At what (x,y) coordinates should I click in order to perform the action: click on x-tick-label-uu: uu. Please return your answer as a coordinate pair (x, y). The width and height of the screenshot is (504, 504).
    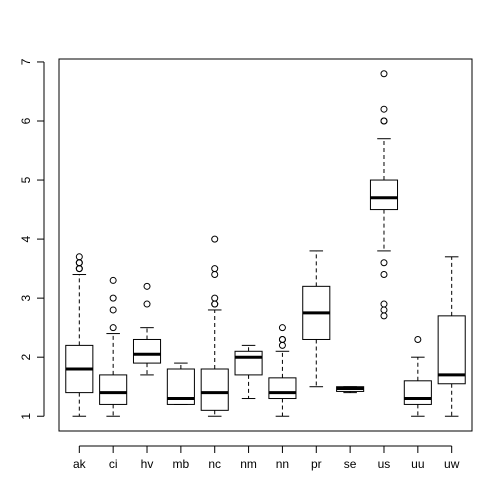
    Looking at the image, I should click on (417, 464).